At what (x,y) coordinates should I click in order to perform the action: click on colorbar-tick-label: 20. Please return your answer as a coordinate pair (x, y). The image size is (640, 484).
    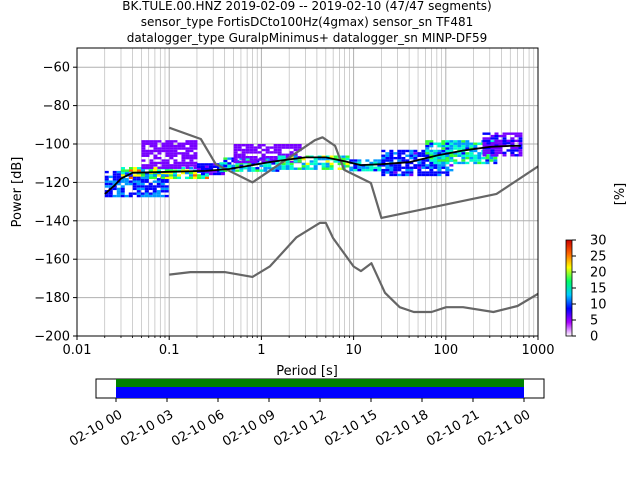
    Looking at the image, I should click on (598, 273).